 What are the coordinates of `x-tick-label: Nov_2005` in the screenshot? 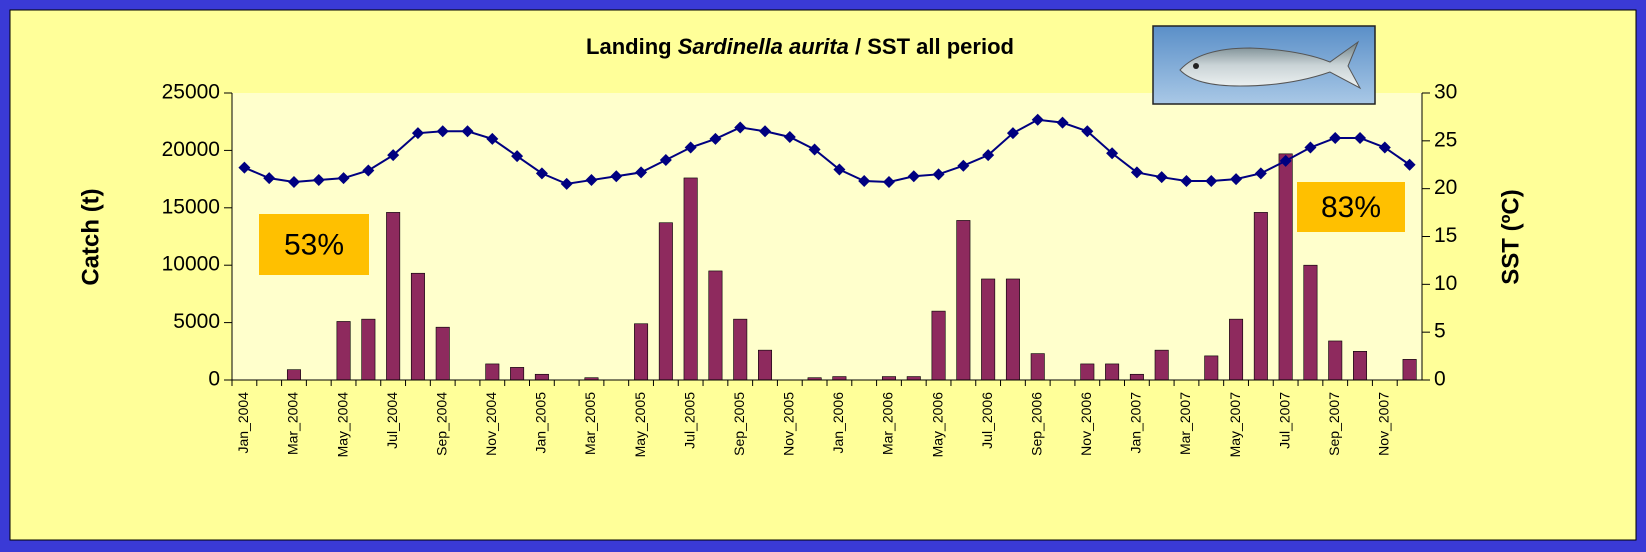 It's located at (789, 424).